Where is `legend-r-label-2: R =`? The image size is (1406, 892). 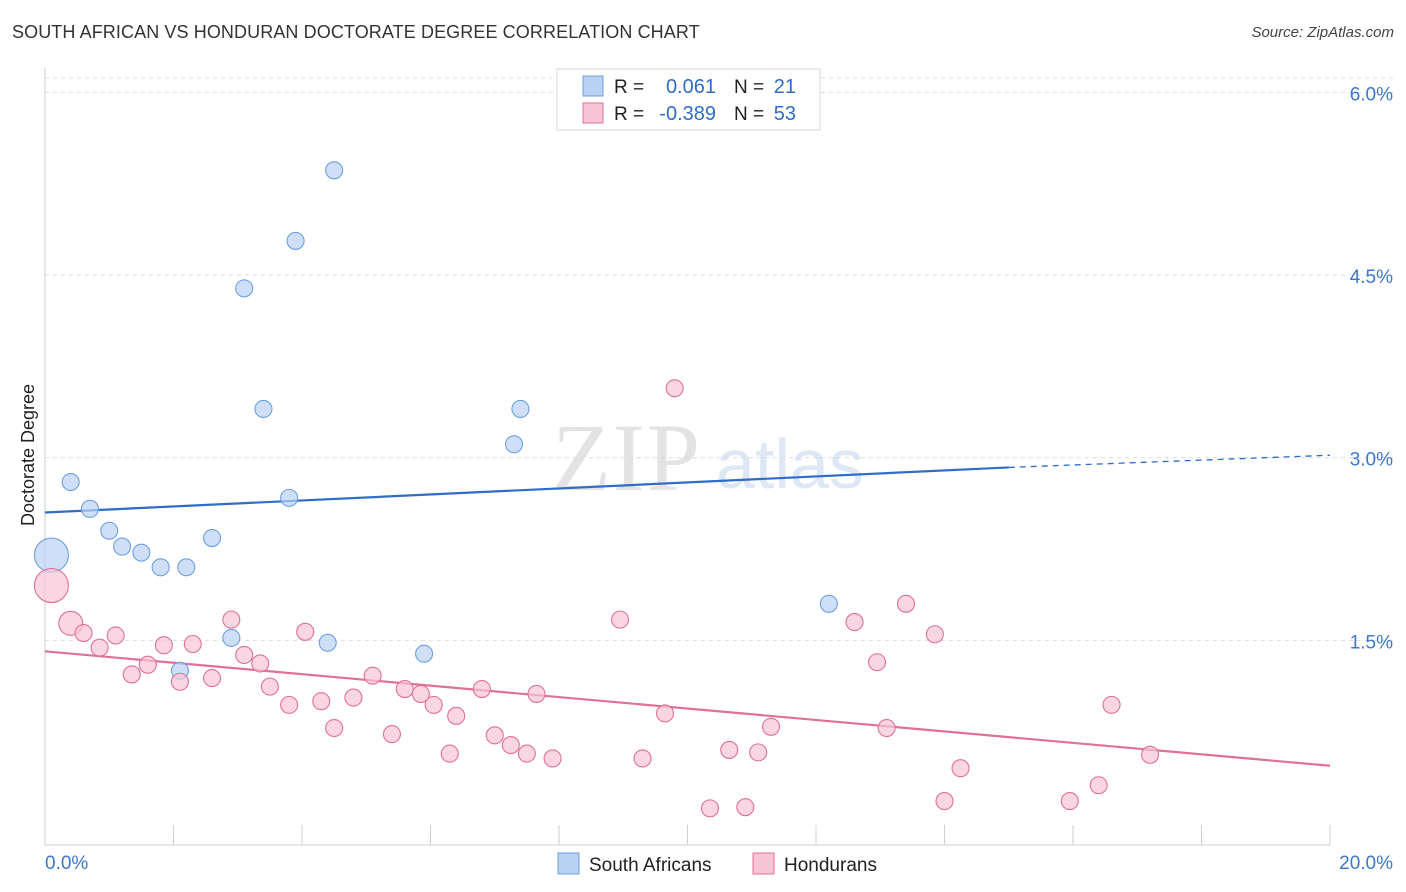 legend-r-label-2: R = is located at coordinates (629, 114).